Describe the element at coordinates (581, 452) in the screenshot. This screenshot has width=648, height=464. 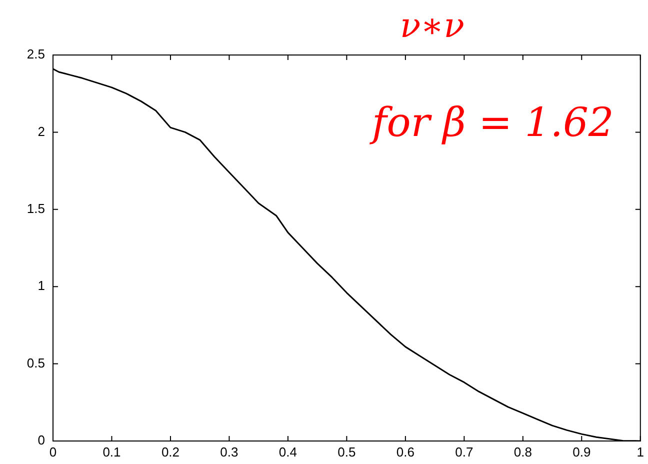
I see `x-tick-label: 0.9` at that location.